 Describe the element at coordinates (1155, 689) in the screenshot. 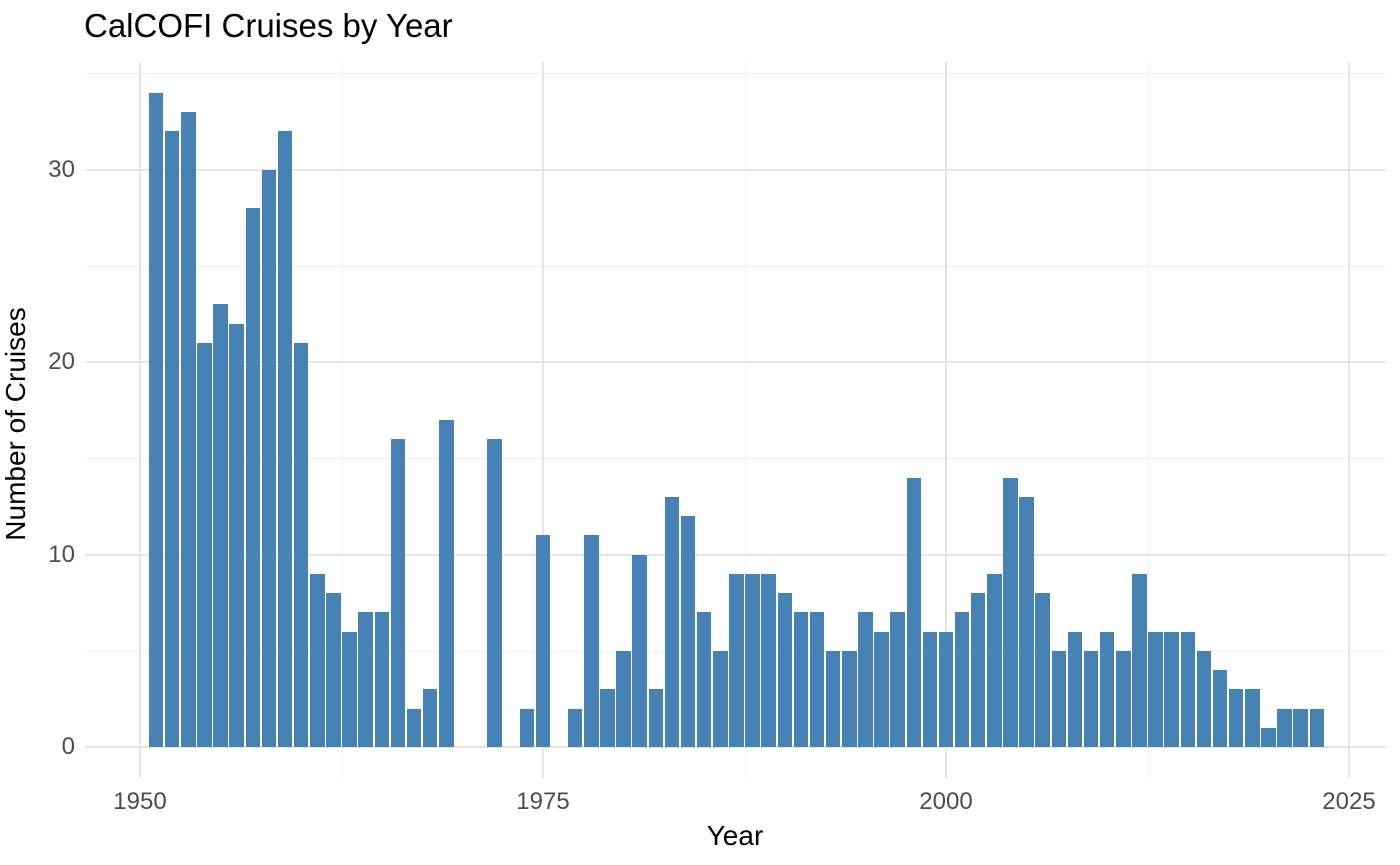

I see `bar-2013` at that location.